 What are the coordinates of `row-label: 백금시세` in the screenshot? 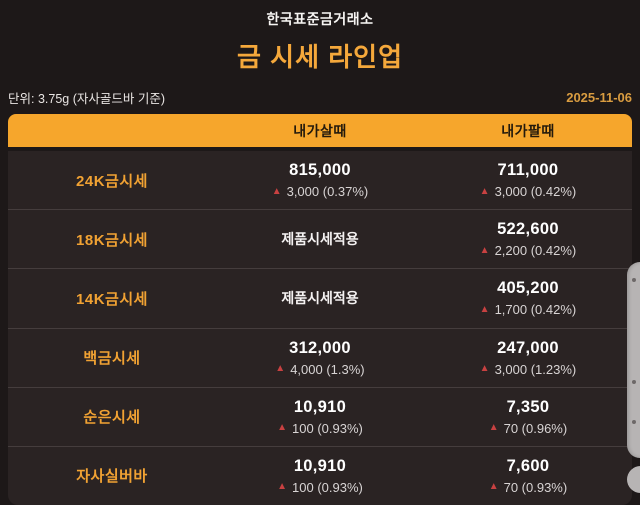 It's located at (112, 359).